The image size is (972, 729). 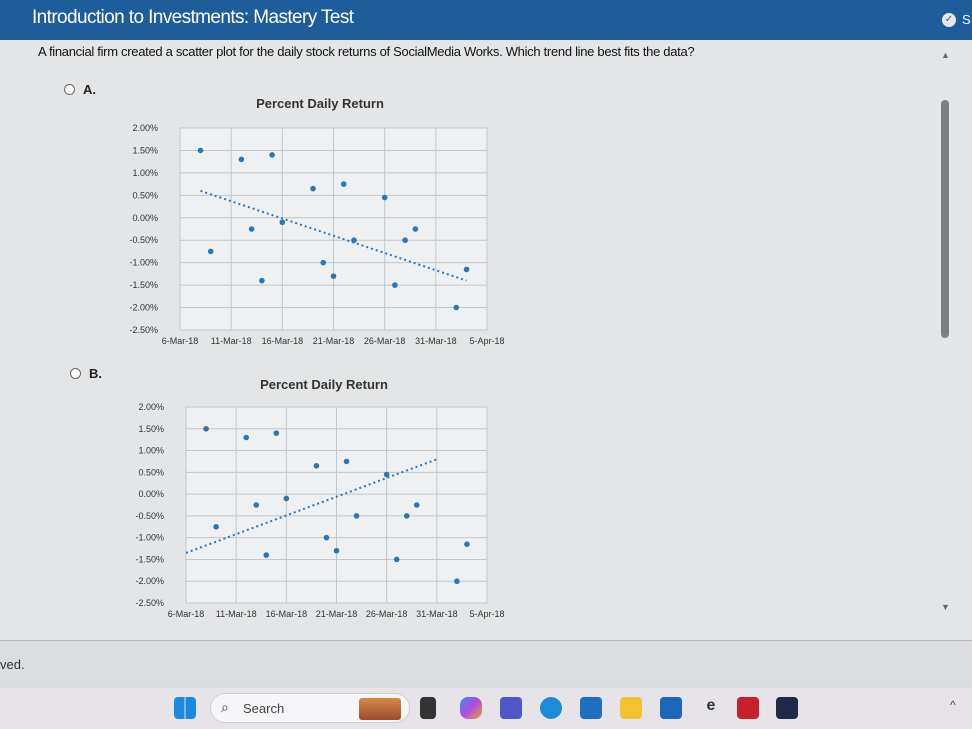 I want to click on chevron-up-icon: ^, so click(x=953, y=705).